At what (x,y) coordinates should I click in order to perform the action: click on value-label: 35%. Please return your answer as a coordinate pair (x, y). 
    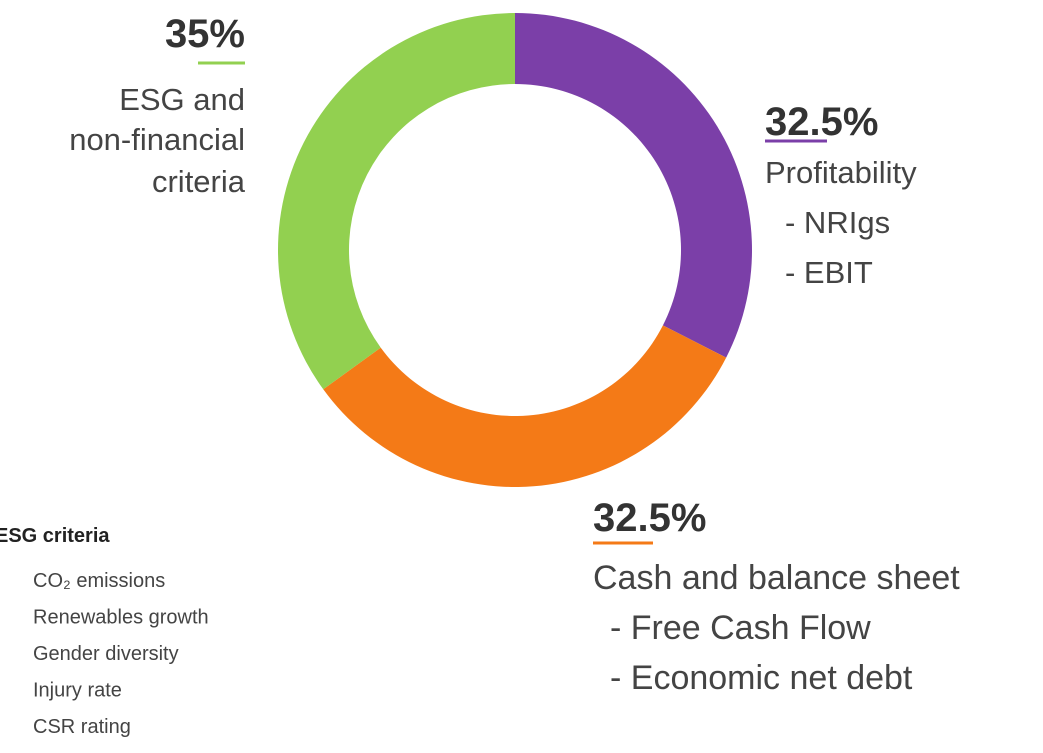
    Looking at the image, I should click on (205, 34).